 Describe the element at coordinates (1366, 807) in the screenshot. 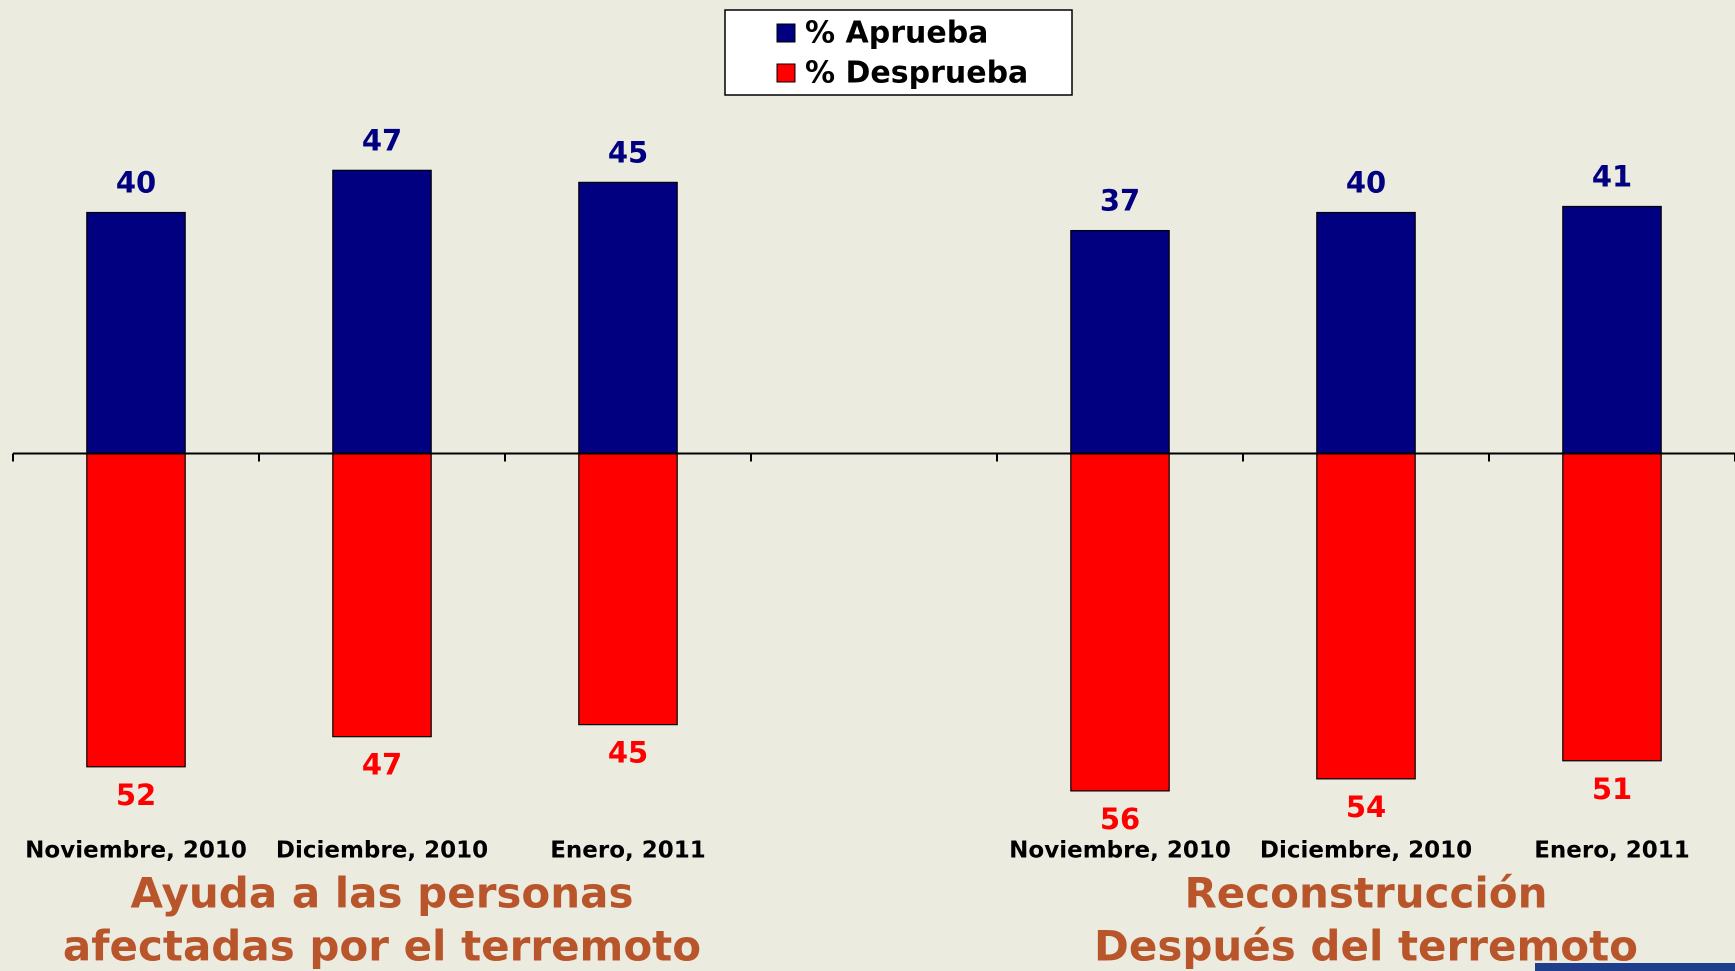

I see `data-label: 54` at that location.